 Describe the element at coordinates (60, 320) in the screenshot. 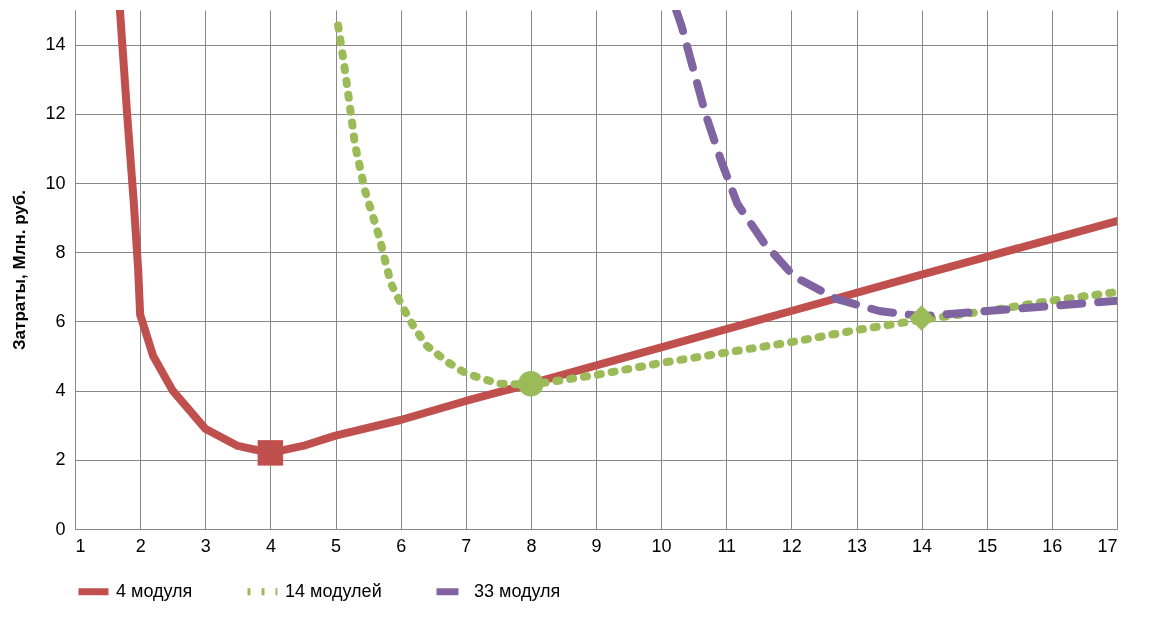

I see `y-tick-label: 6` at that location.